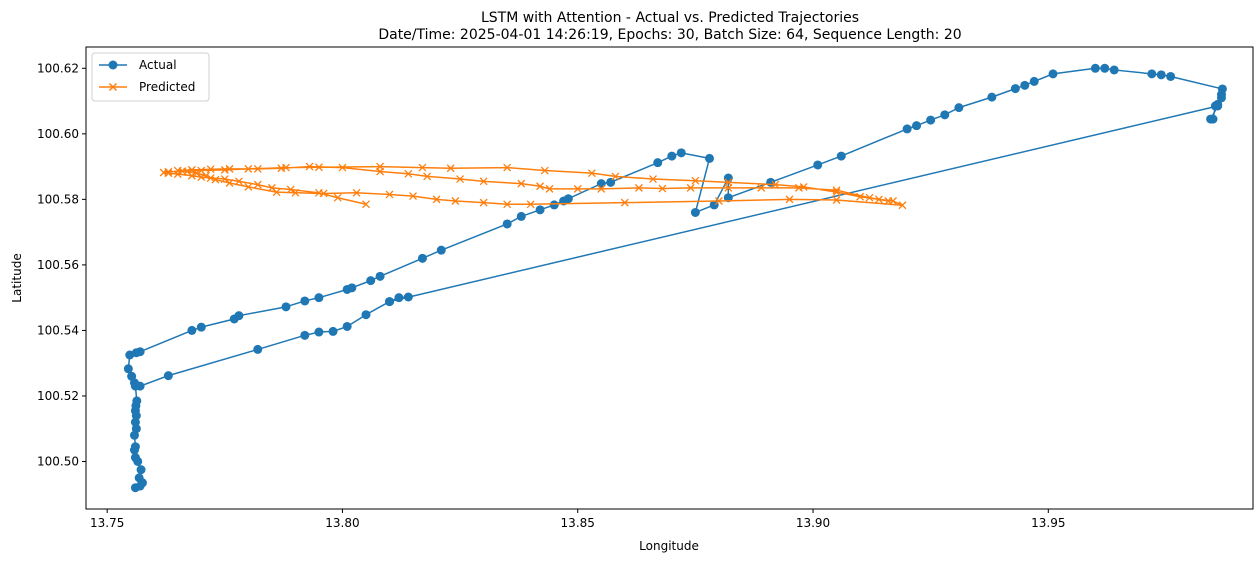 Image resolution: width=1260 pixels, height=563 pixels. I want to click on x-axis: 13.75 13.80 13.85 13.90 13.95, so click(577, 519).